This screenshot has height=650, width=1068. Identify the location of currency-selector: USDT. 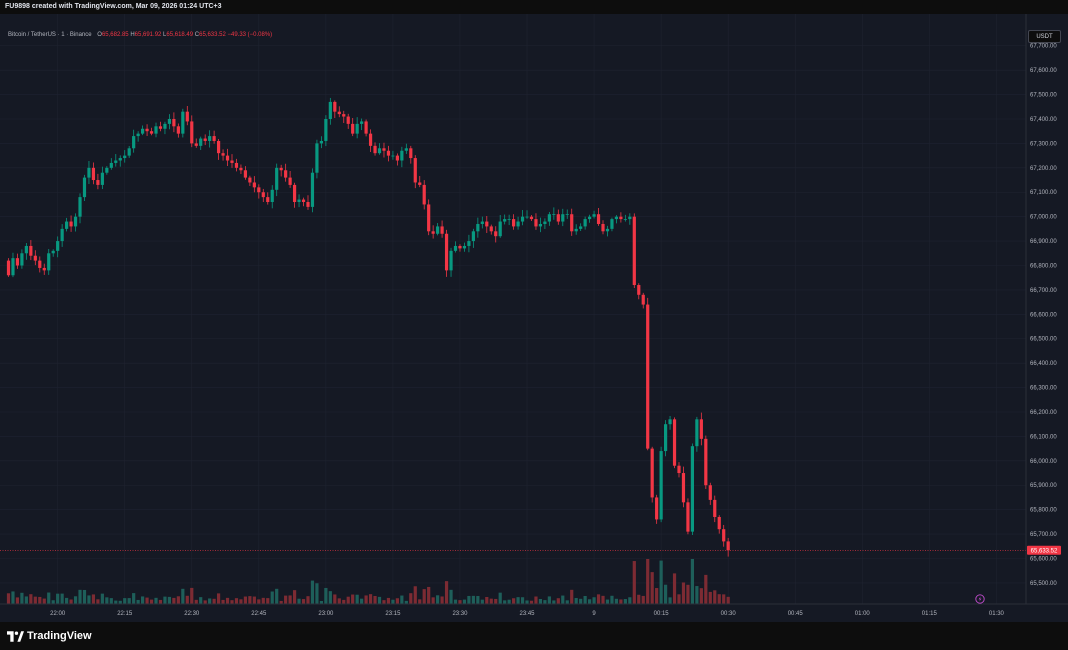
(1044, 36).